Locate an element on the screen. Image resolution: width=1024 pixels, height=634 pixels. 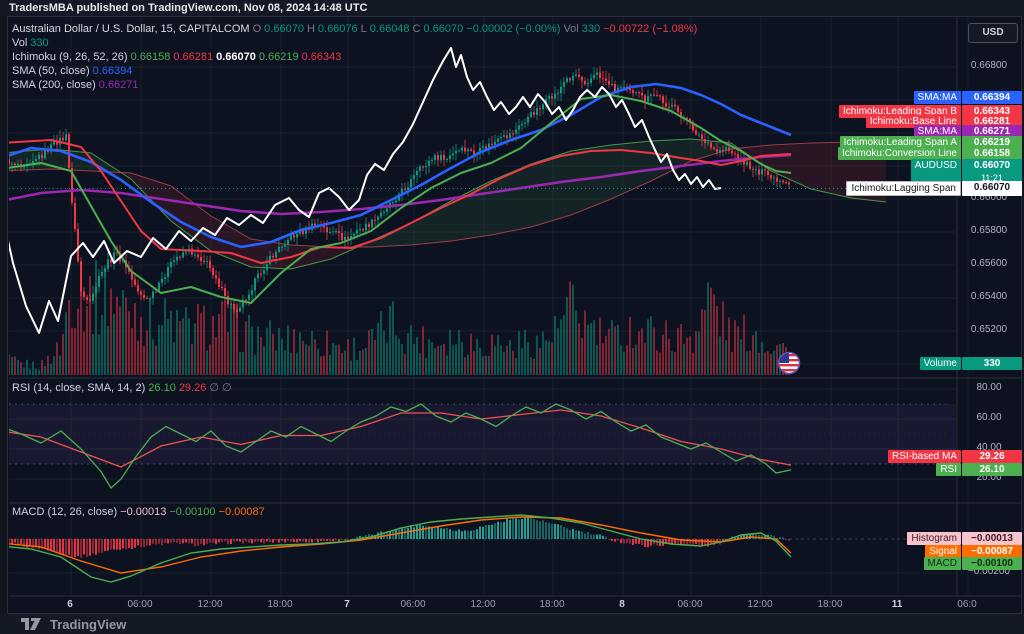
legend-segment: −0.00722 (−1.08%) is located at coordinates (650, 29).